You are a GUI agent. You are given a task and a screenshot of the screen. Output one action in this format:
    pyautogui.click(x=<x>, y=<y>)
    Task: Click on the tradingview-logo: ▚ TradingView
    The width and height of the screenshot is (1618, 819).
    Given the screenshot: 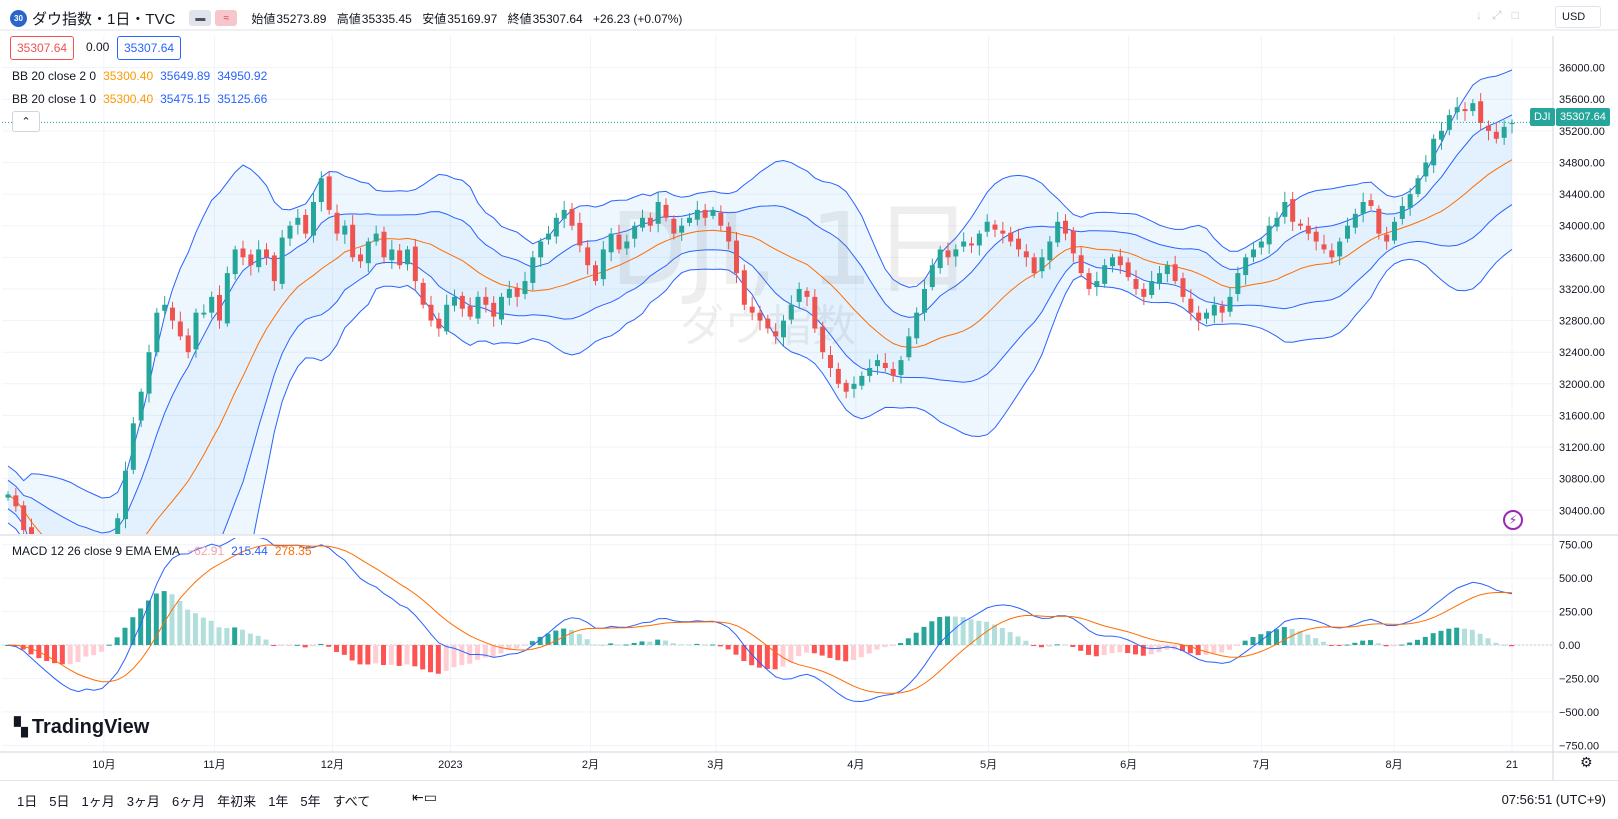 What is the action you would take?
    pyautogui.click(x=81, y=727)
    